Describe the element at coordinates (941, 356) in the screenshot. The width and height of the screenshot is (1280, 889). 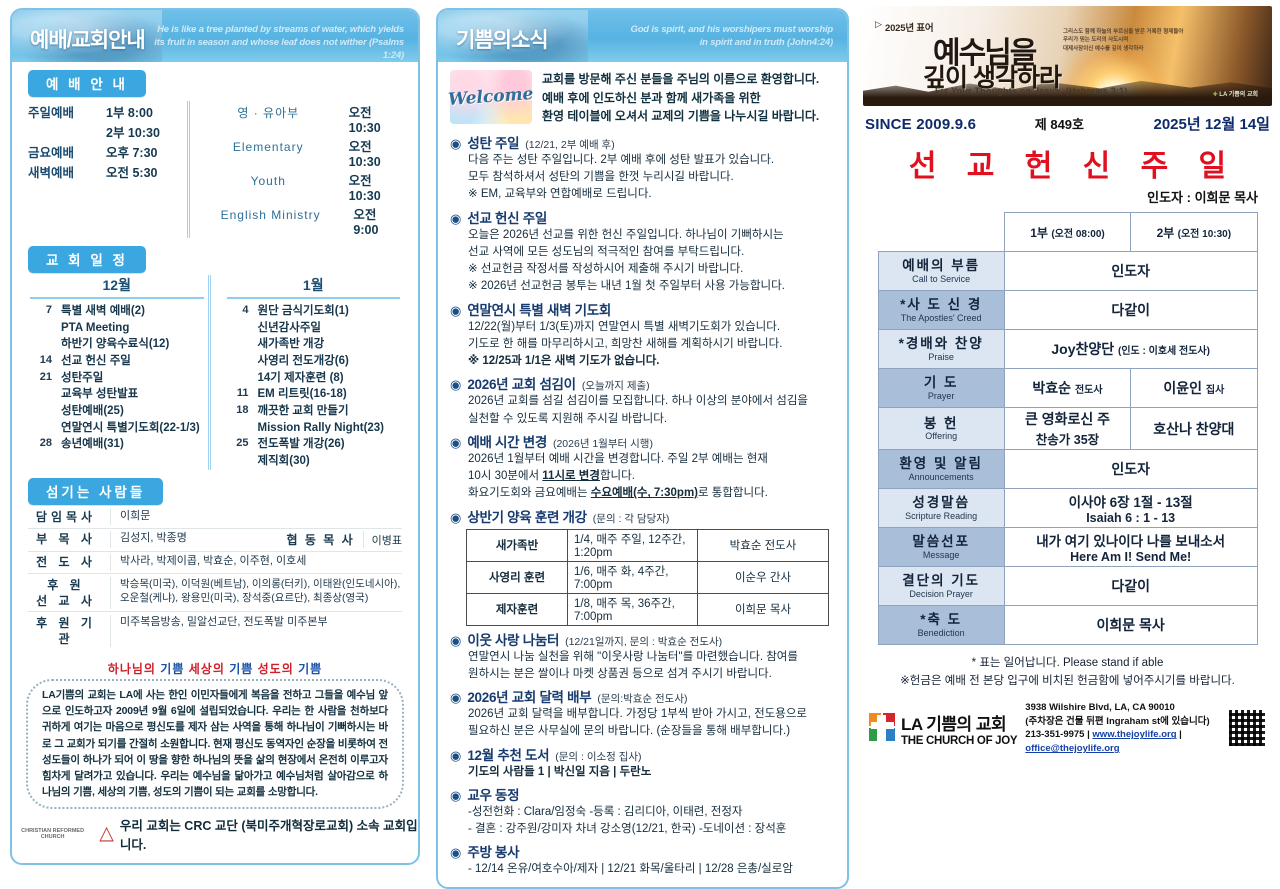
I see `order-label-en: Praise` at that location.